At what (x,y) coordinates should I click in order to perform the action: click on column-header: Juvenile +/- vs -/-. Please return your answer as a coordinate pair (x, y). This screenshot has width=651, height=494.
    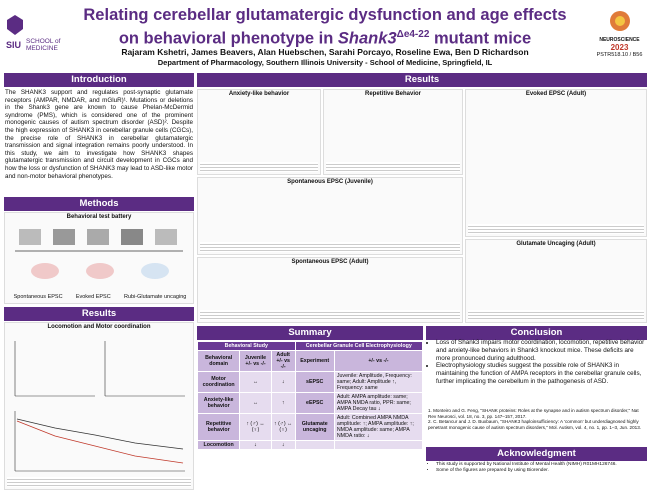
    Looking at the image, I should click on (255, 361).